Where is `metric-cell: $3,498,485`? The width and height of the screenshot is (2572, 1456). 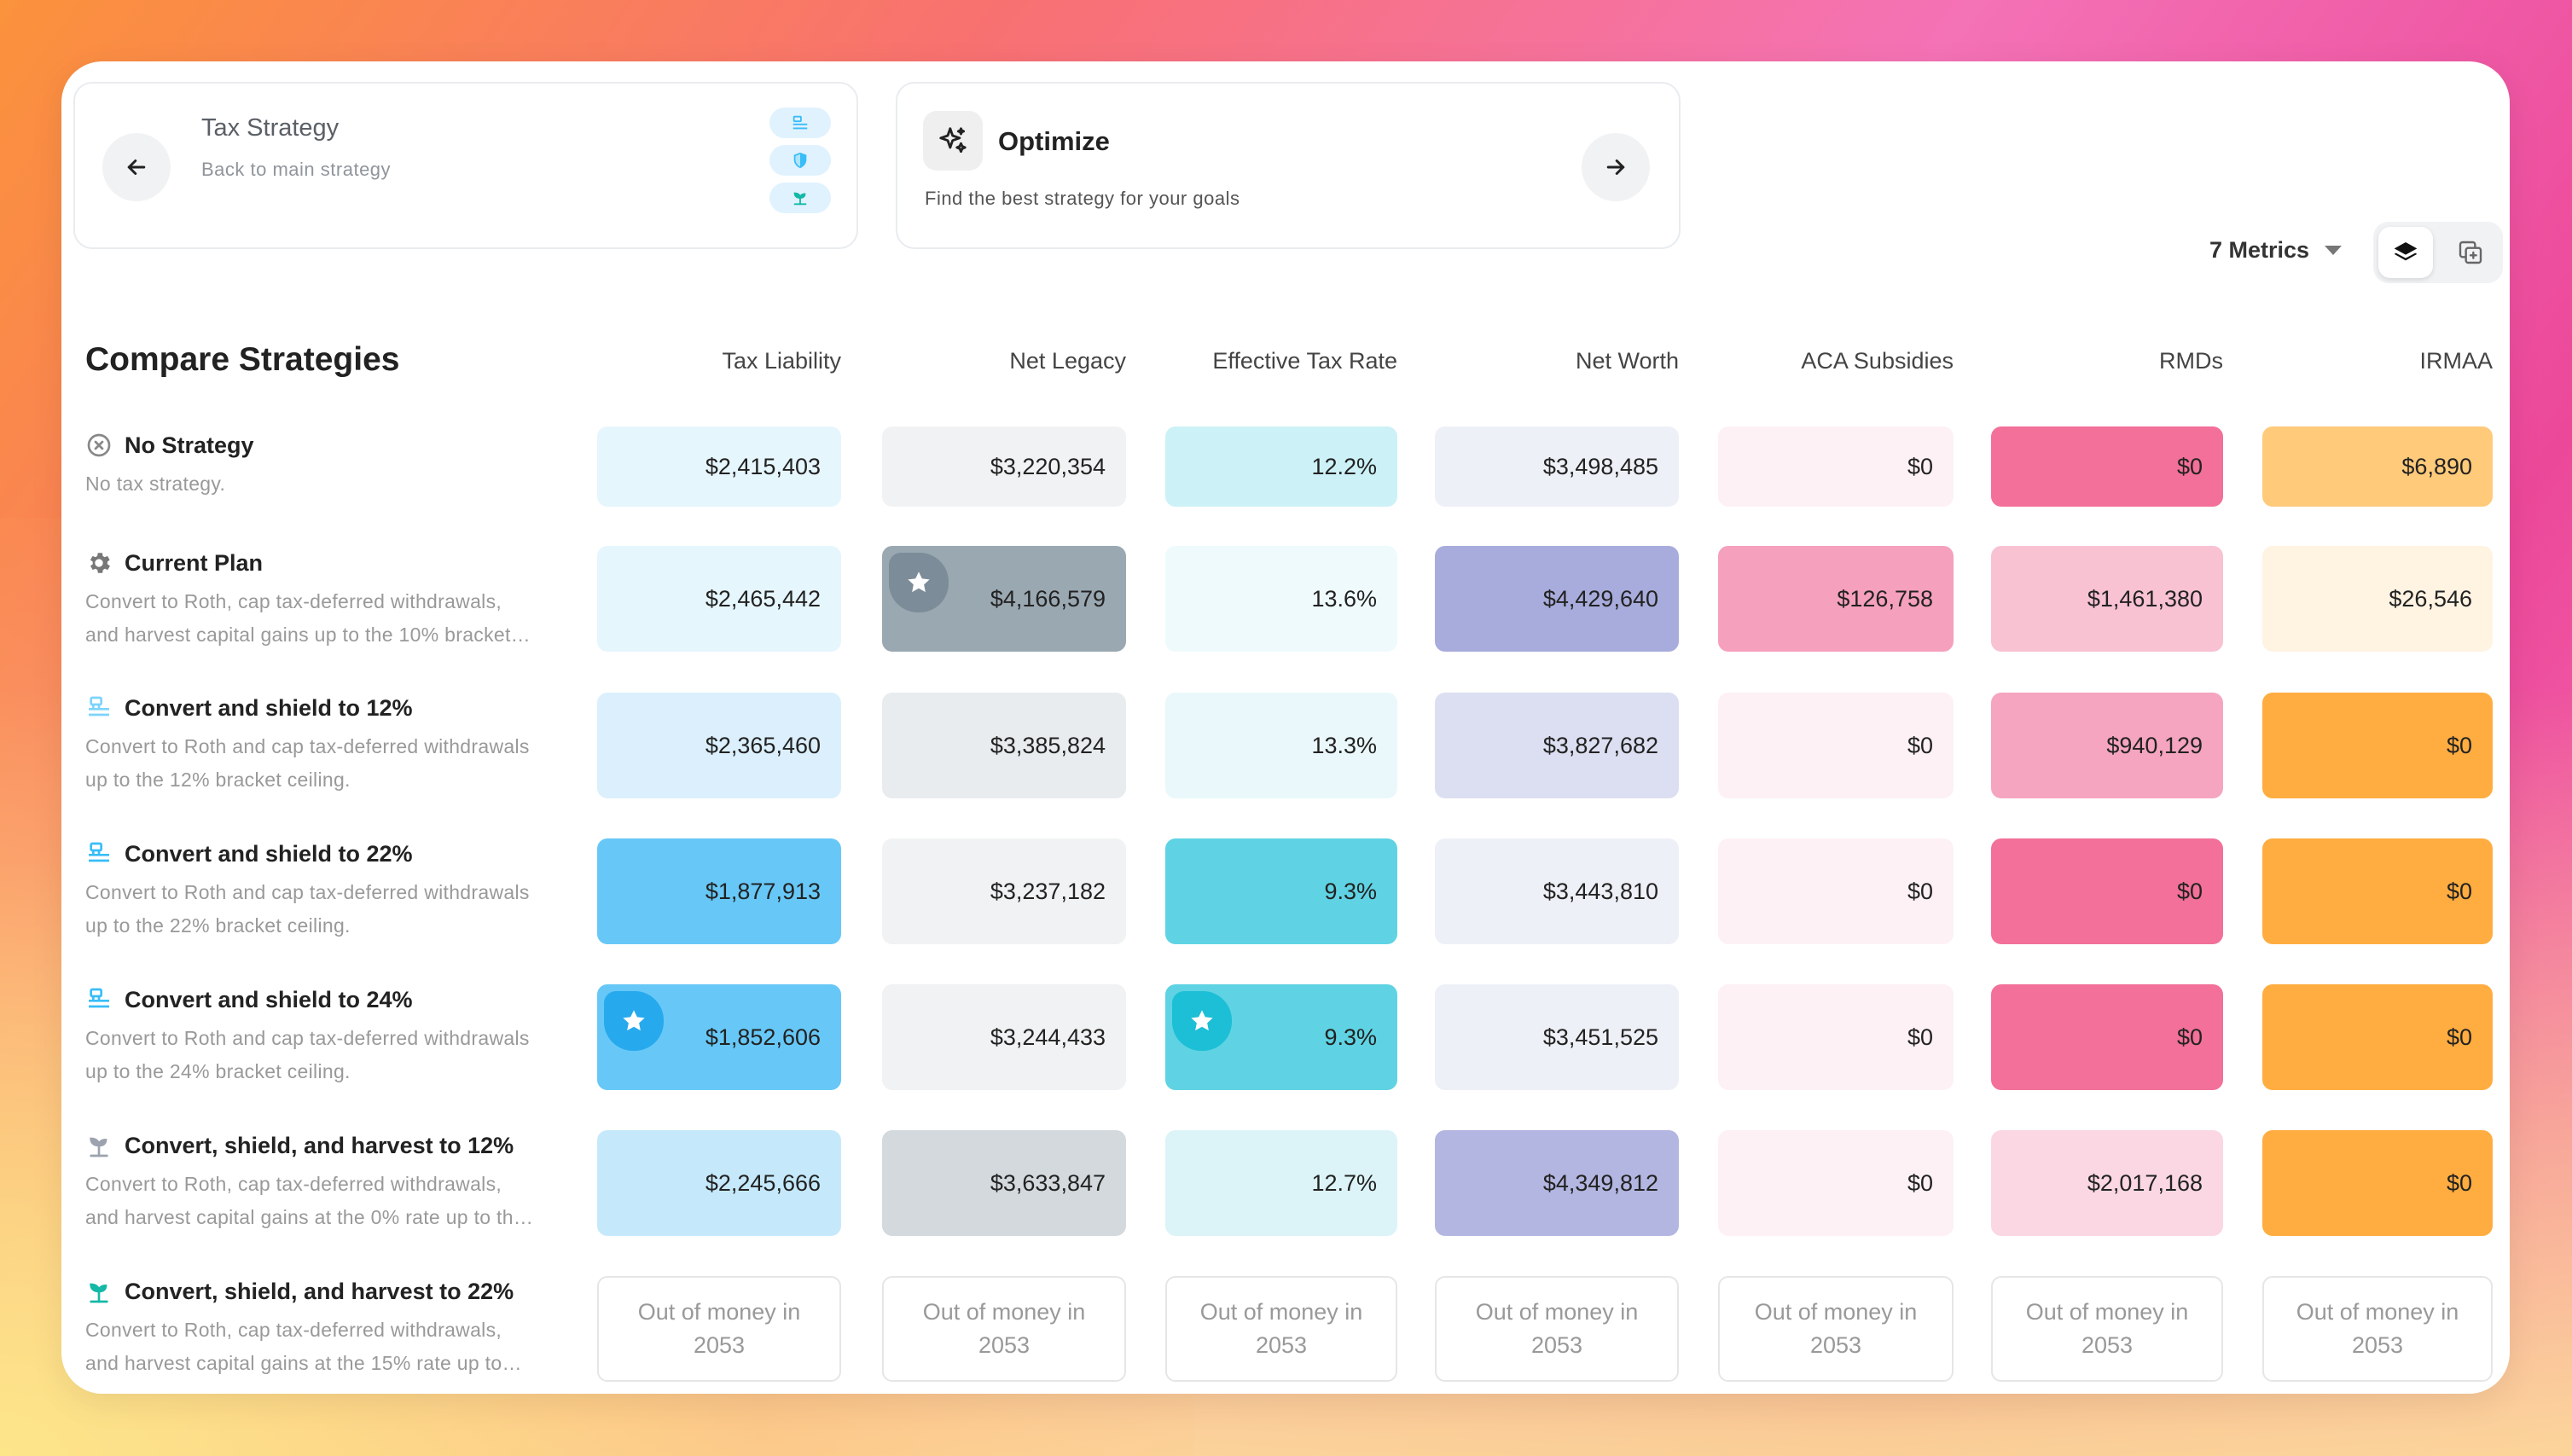
metric-cell: $3,498,485 is located at coordinates (1557, 466).